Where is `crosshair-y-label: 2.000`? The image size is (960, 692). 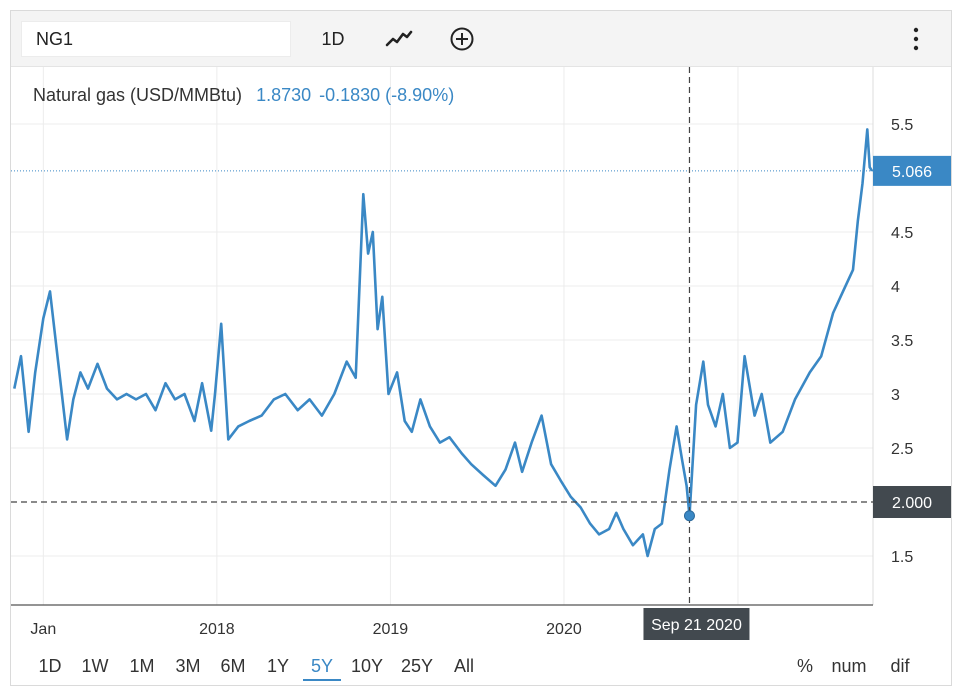 crosshair-y-label: 2.000 is located at coordinates (912, 503).